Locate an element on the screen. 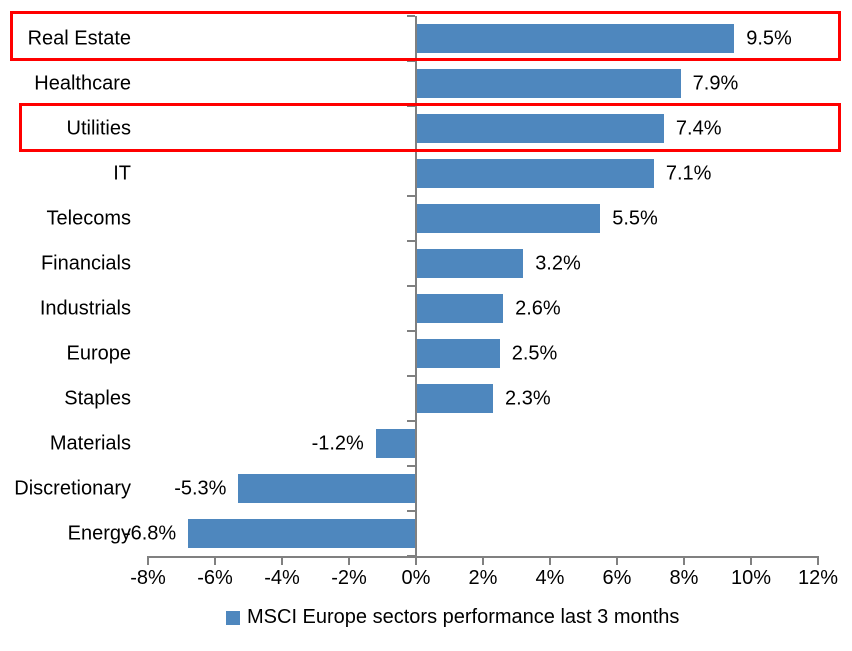  value-label: 7.1% is located at coordinates (688, 173).